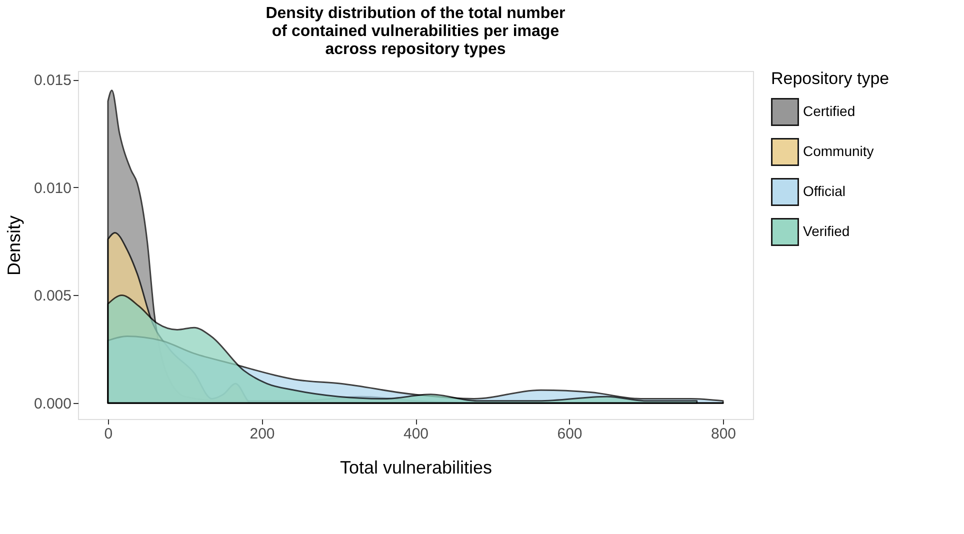 Image resolution: width=964 pixels, height=534 pixels. What do you see at coordinates (569, 434) in the screenshot?
I see `x-tick-label: 600` at bounding box center [569, 434].